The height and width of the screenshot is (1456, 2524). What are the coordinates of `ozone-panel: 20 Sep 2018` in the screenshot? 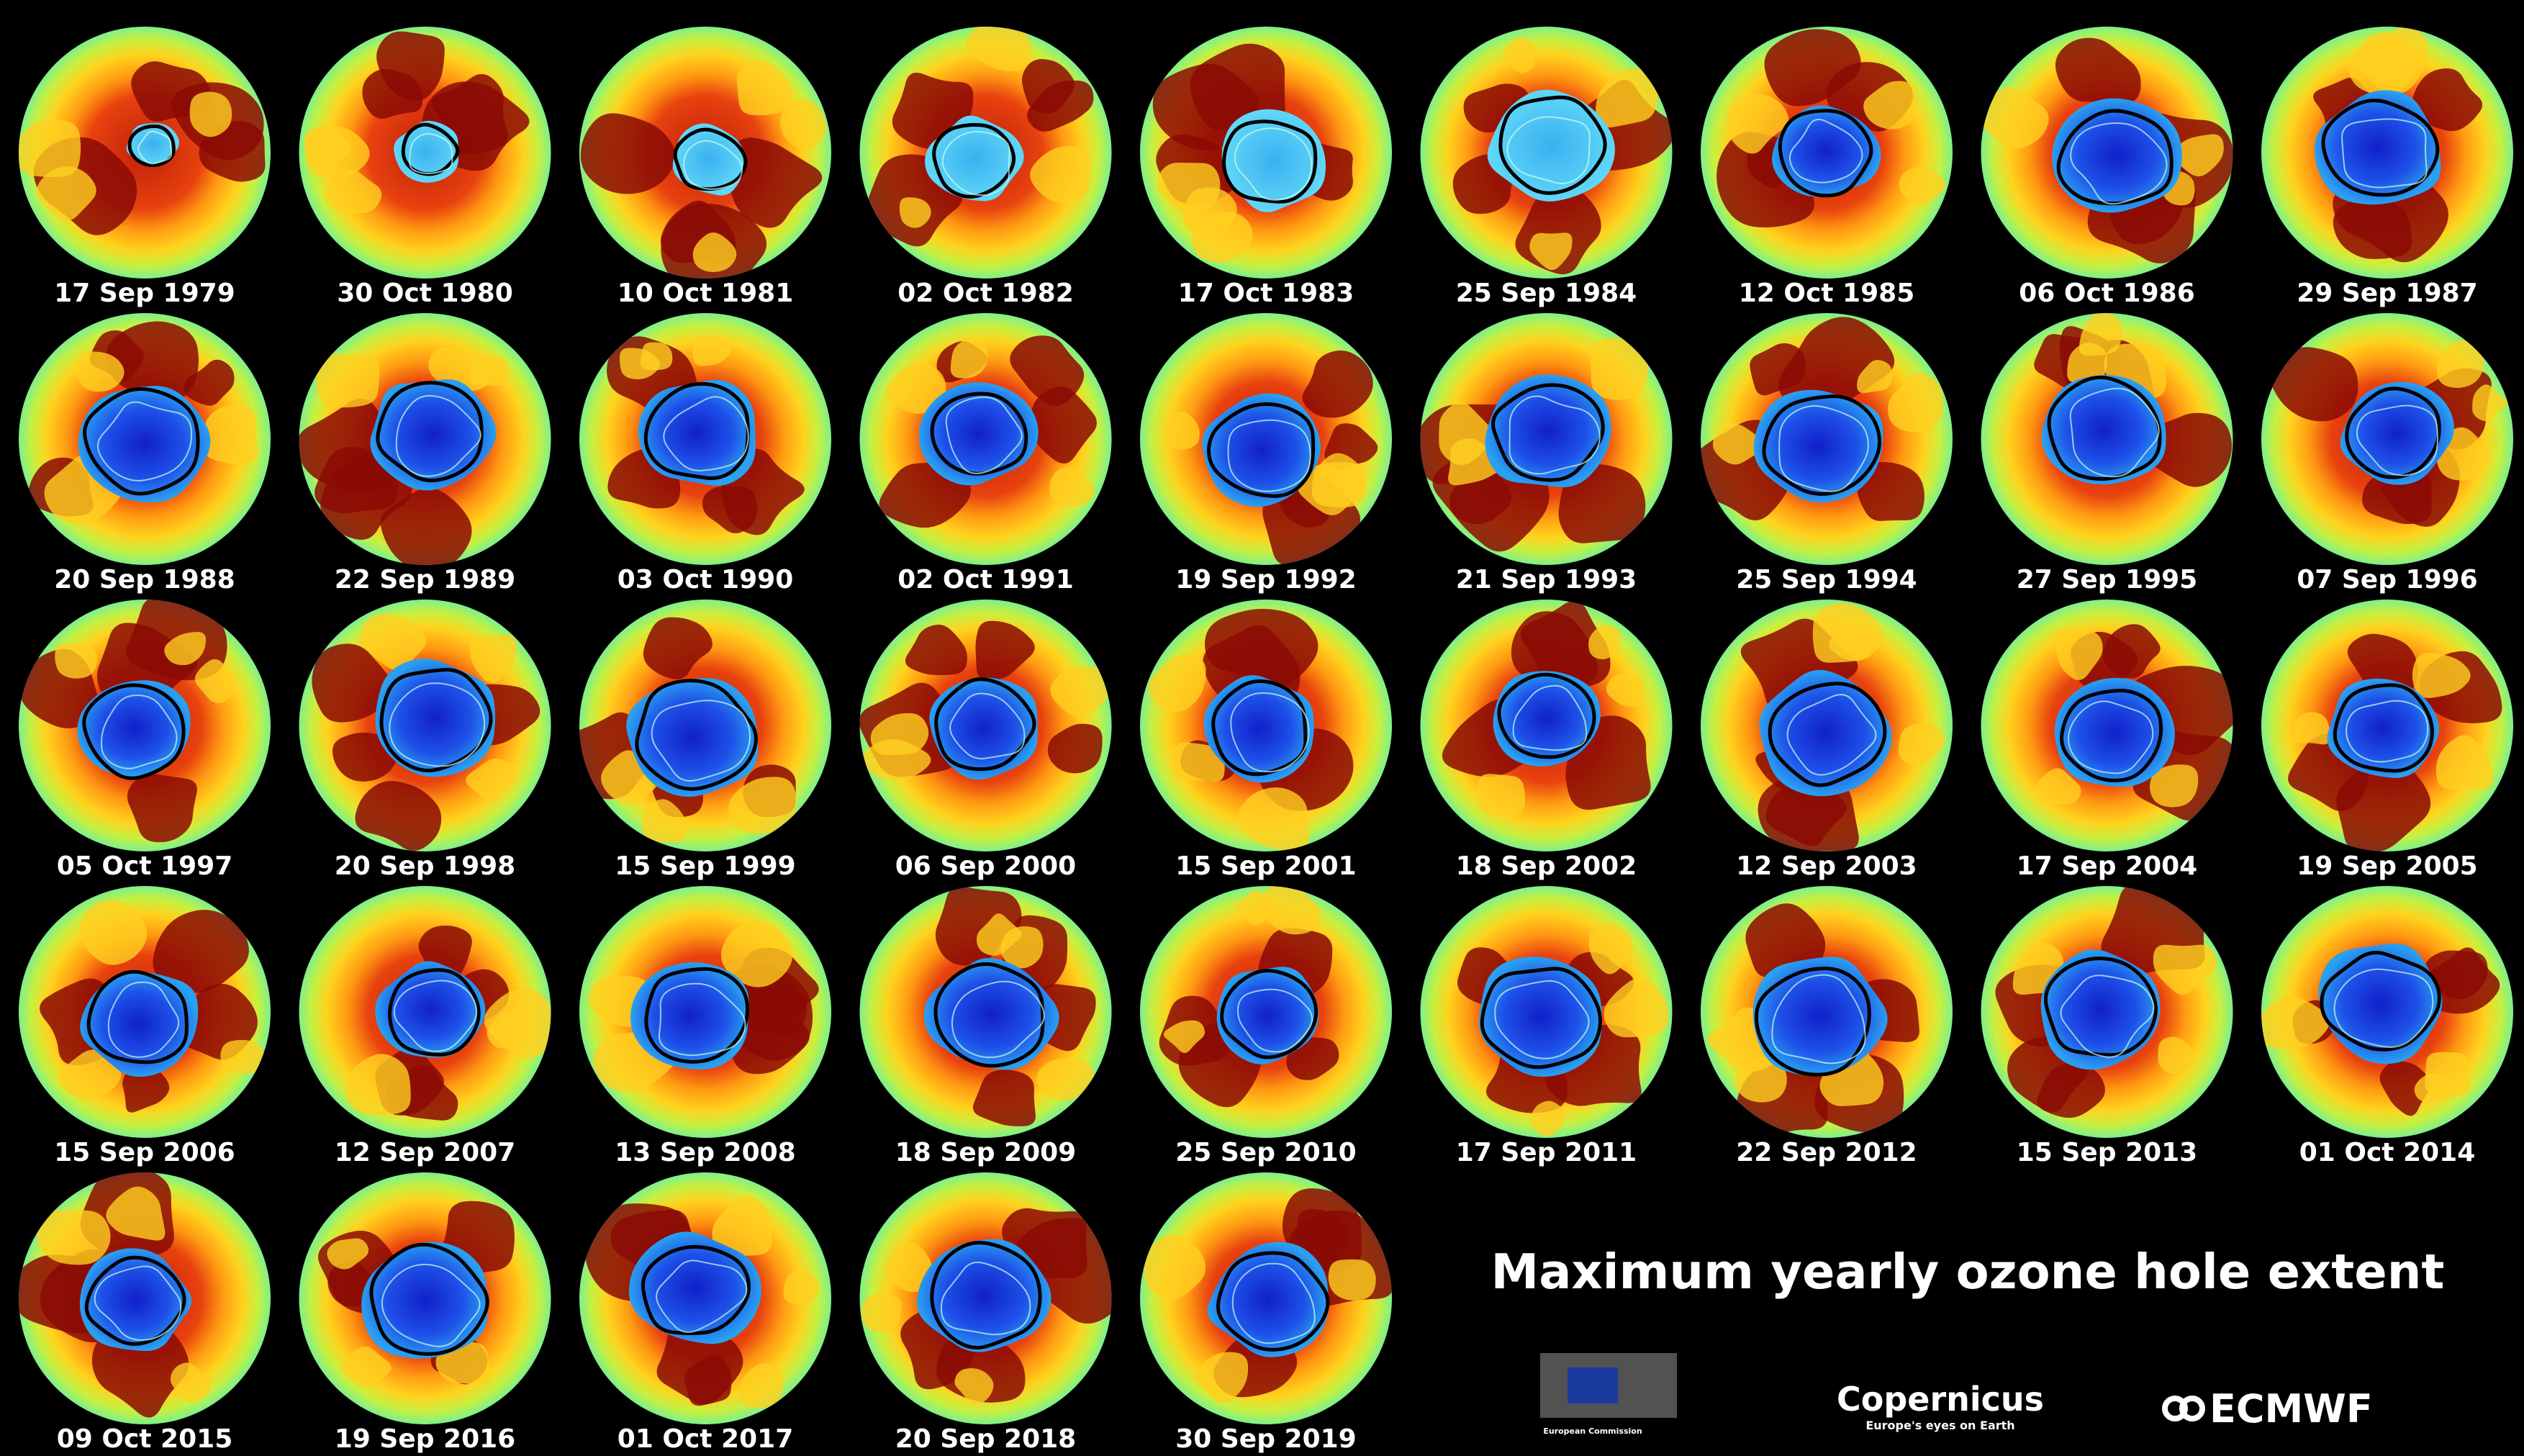 It's located at (985, 1313).